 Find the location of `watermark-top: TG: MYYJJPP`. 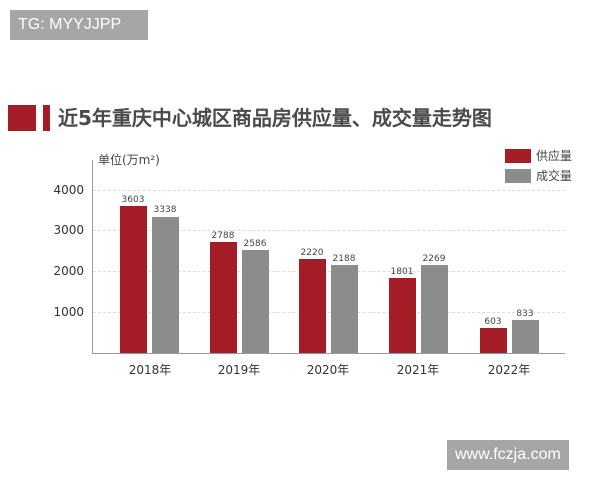

watermark-top: TG: MYYJJPP is located at coordinates (79, 25).